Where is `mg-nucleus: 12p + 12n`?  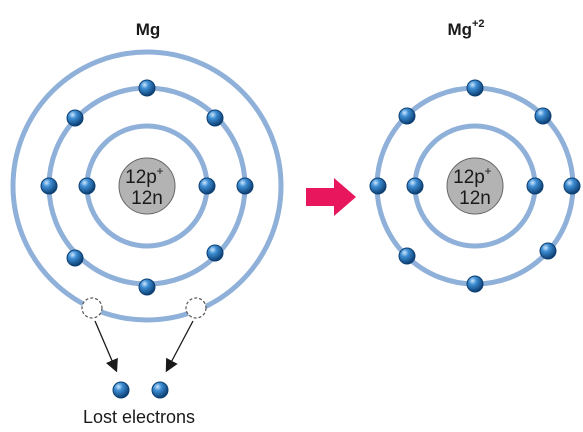 mg-nucleus: 12p + 12n is located at coordinates (147, 186).